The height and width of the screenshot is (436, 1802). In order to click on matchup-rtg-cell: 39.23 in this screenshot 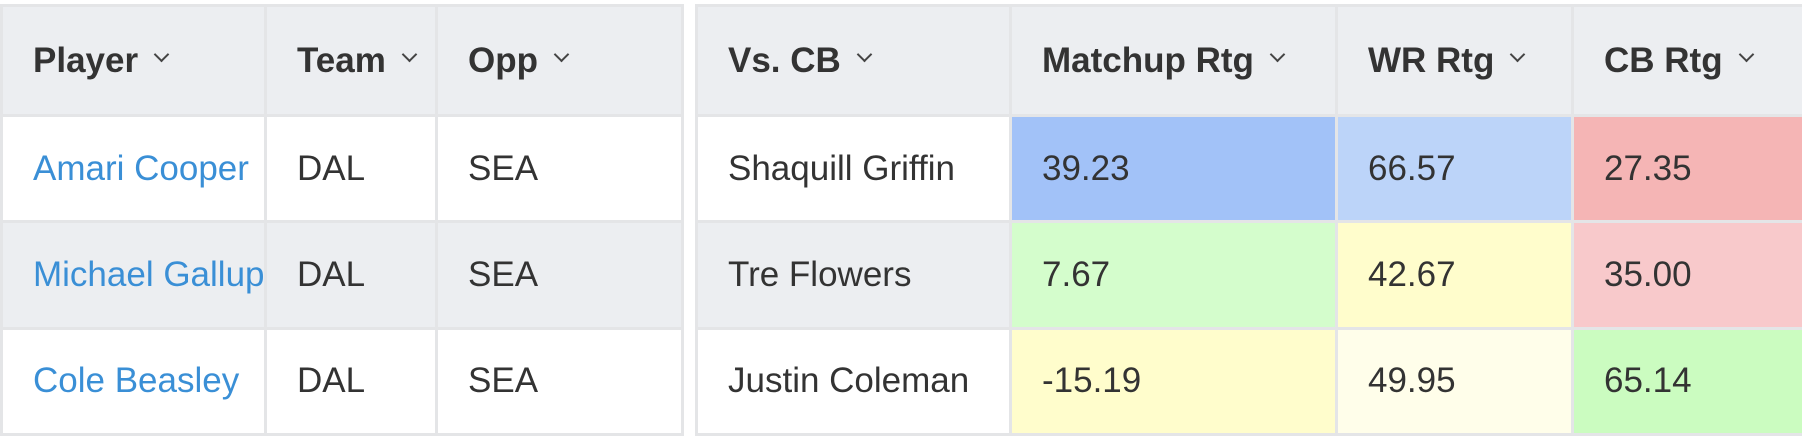, I will do `click(1173, 168)`.